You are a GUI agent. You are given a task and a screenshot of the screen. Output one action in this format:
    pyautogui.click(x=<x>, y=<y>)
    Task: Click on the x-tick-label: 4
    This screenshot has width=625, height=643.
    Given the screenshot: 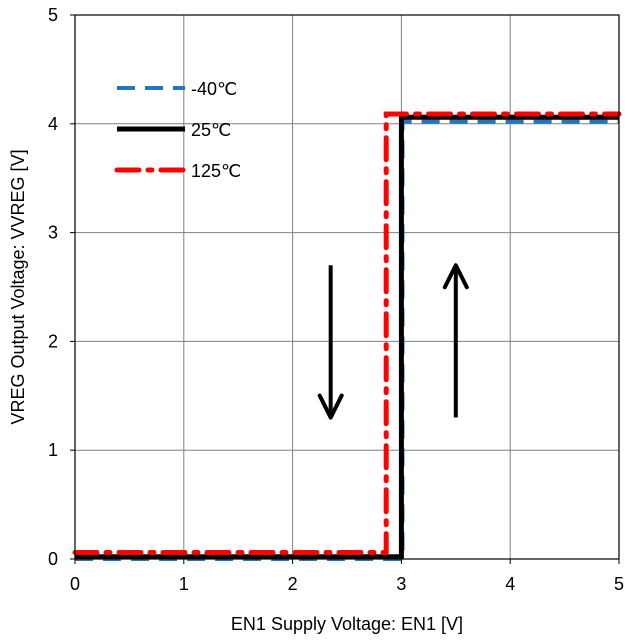 What is the action you would take?
    pyautogui.click(x=510, y=584)
    